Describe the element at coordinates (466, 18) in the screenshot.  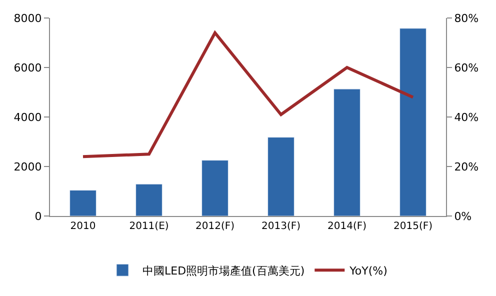
I see `y2-tick-label: 80%` at that location.